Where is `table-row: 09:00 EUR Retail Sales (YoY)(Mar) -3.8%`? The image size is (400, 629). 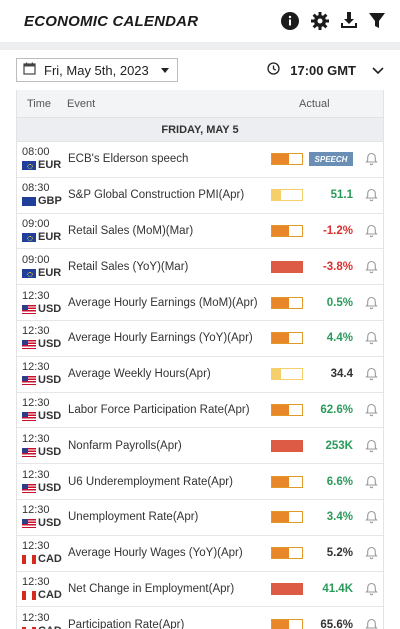 table-row: 09:00 EUR Retail Sales (YoY)(Mar) -3.8% is located at coordinates (200, 267).